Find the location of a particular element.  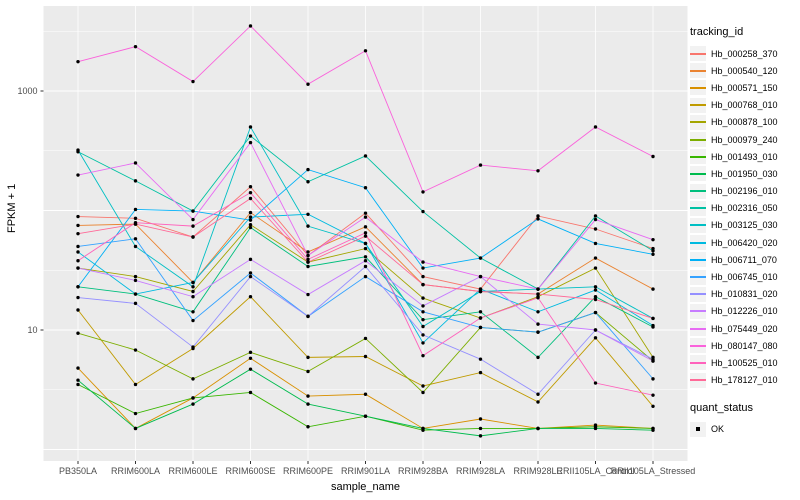

series-color-line-icon is located at coordinates (698, 311).